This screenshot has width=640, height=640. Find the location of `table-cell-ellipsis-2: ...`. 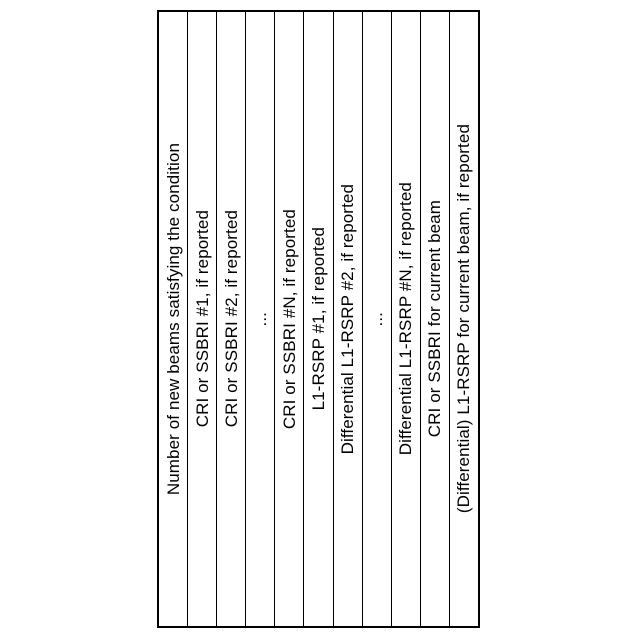

table-cell-ellipsis-2: ... is located at coordinates (377, 319).